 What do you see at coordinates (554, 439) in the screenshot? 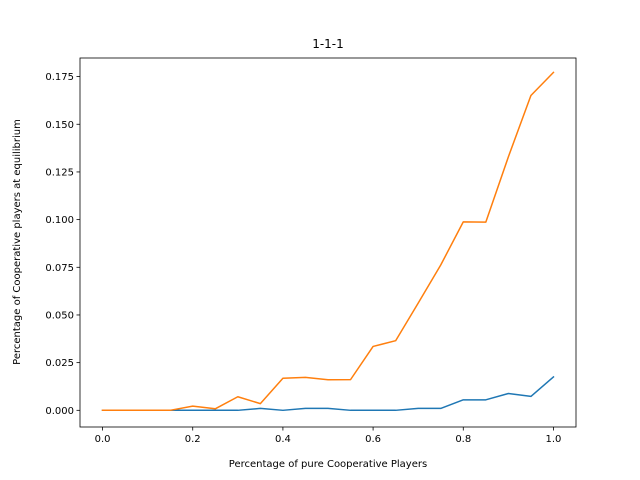
I see `x-tick-label: 1.0` at bounding box center [554, 439].